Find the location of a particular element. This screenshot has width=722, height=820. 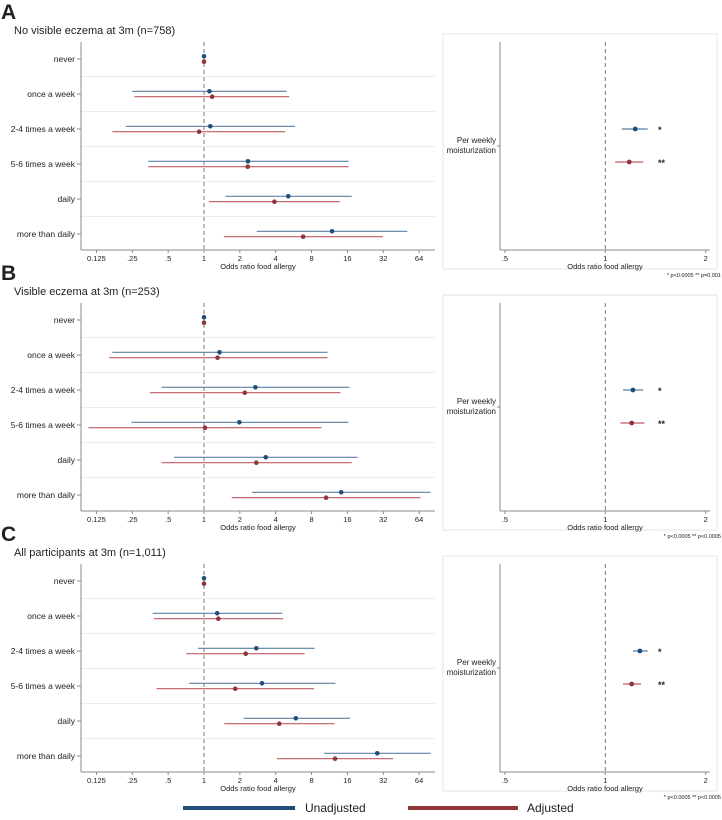

summary-row-label: moisturization is located at coordinates (471, 672).